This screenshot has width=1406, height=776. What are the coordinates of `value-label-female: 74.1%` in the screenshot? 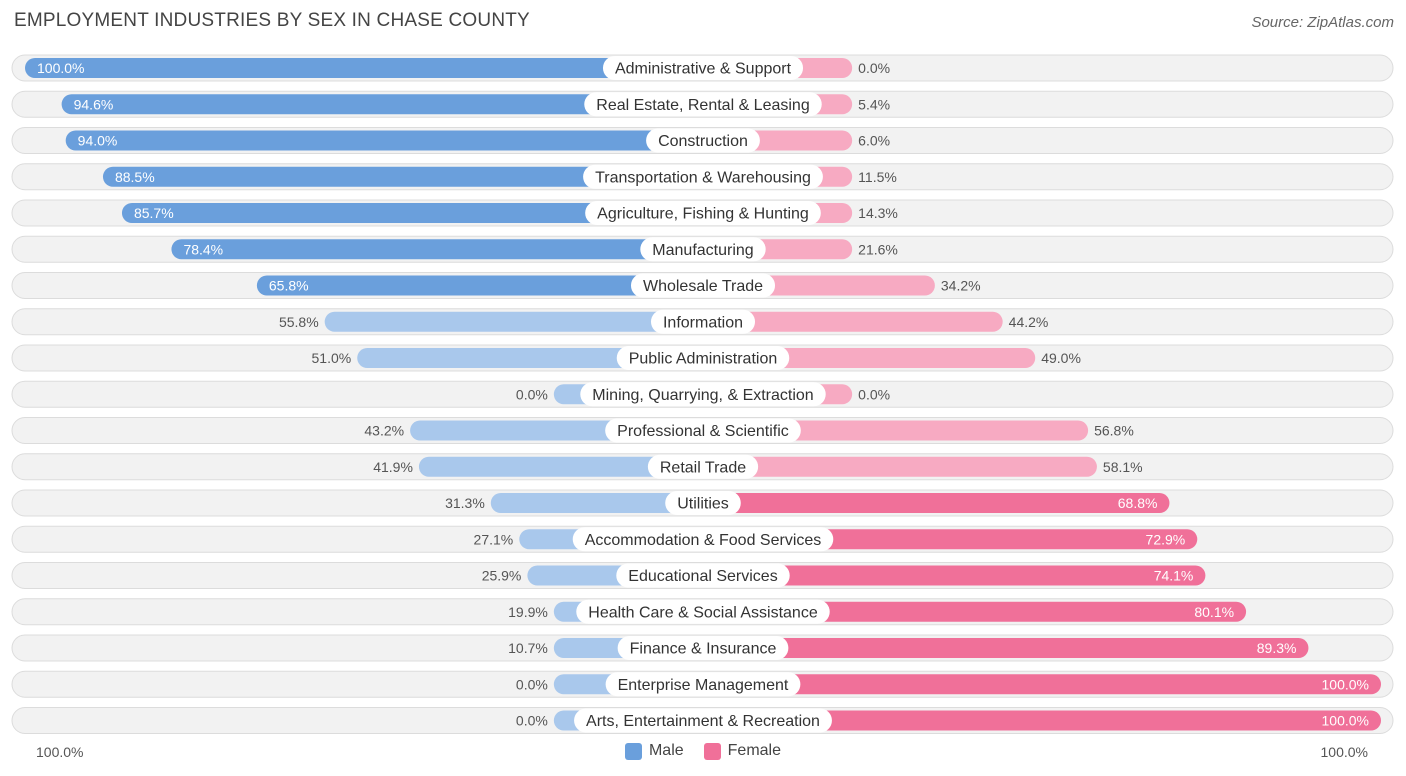 It's located at (1174, 576).